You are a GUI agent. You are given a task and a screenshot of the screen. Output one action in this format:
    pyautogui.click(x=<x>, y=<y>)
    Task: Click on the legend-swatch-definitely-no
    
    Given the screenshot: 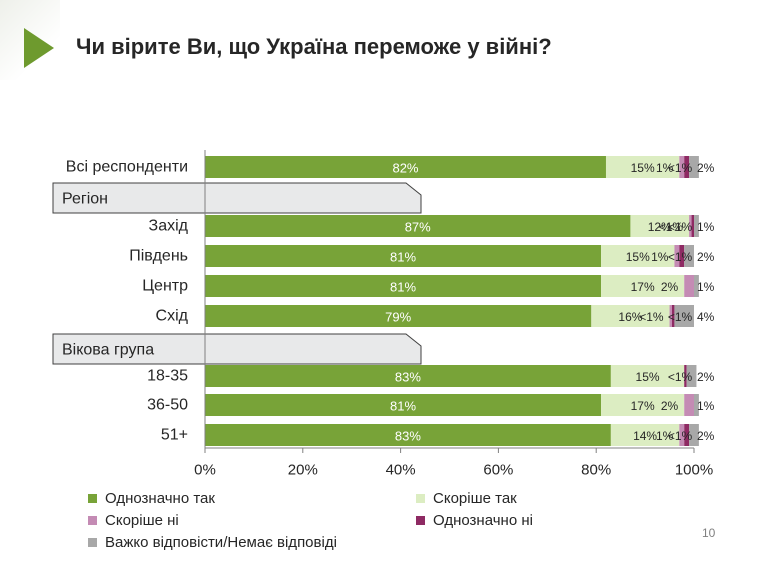 What is the action you would take?
    pyautogui.click(x=420, y=520)
    